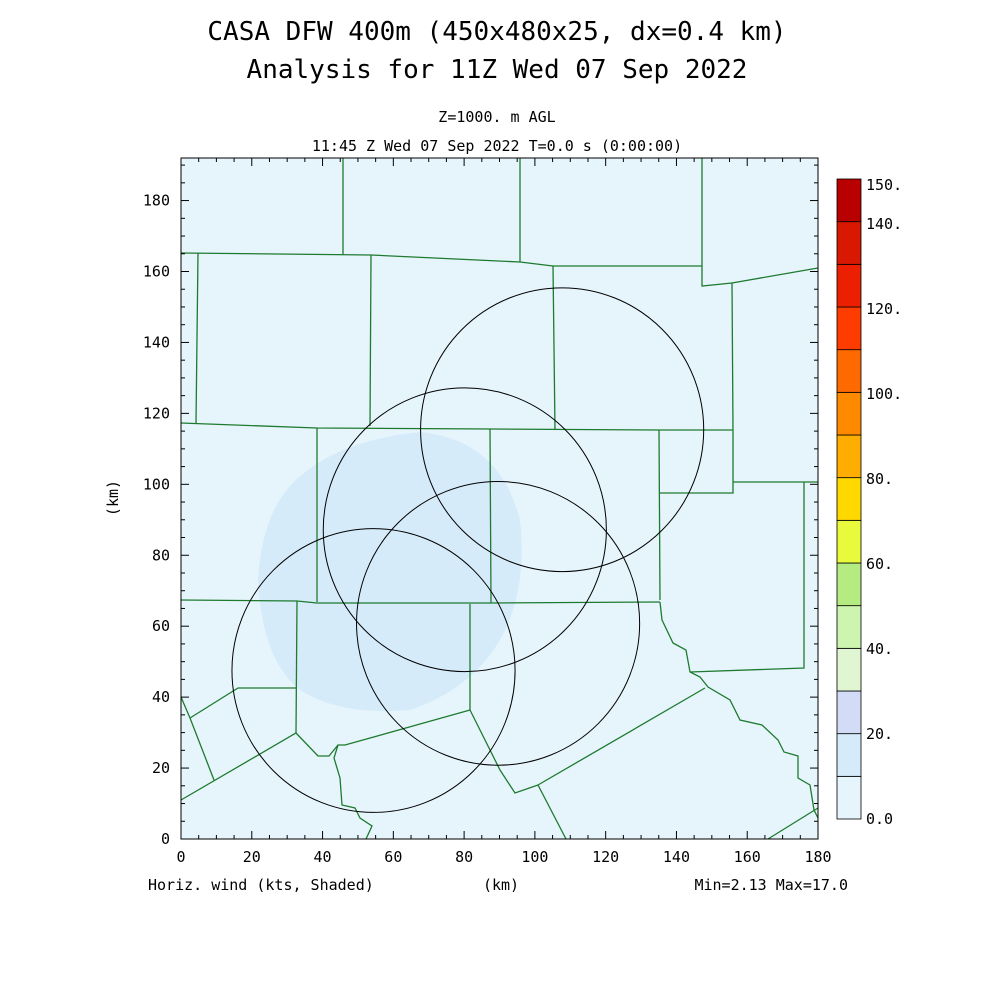 The width and height of the screenshot is (1000, 1004). Describe the element at coordinates (156, 413) in the screenshot. I see `y-tick-label: 120` at that location.